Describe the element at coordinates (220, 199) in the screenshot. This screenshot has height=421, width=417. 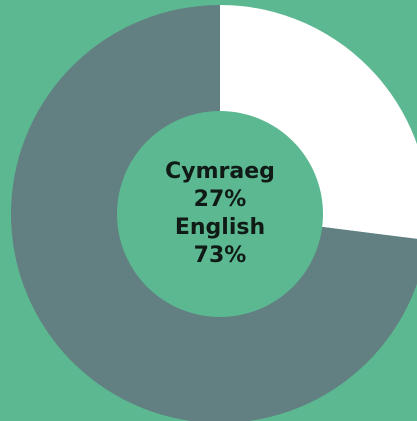
I see `value-label: 27%` at that location.